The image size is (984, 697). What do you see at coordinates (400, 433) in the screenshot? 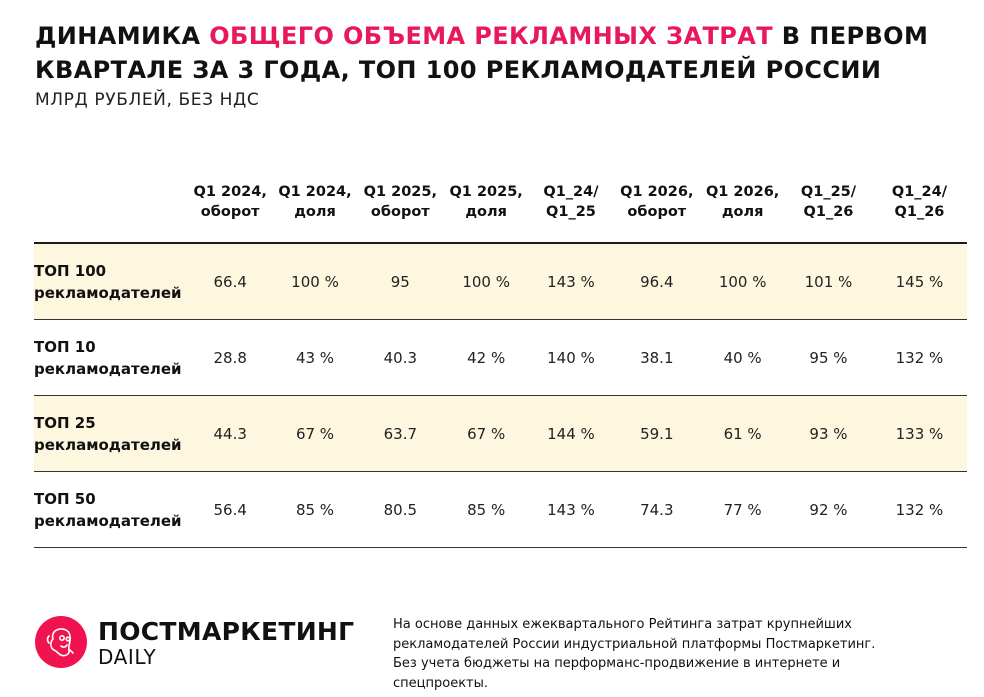
I see `table-cell: 63.7` at bounding box center [400, 433].